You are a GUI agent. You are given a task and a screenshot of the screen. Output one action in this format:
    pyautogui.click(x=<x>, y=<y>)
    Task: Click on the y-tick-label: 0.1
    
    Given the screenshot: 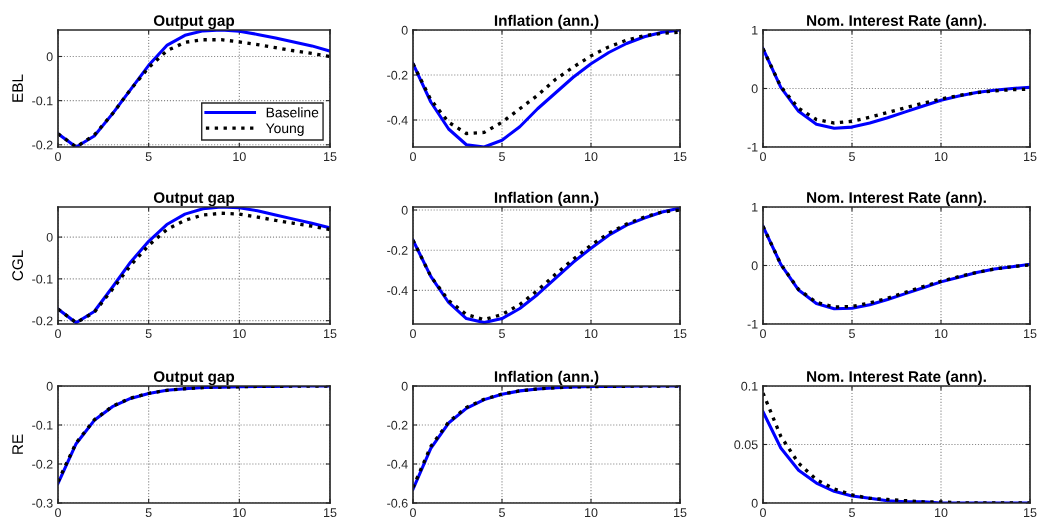 What is the action you would take?
    pyautogui.click(x=749, y=386)
    